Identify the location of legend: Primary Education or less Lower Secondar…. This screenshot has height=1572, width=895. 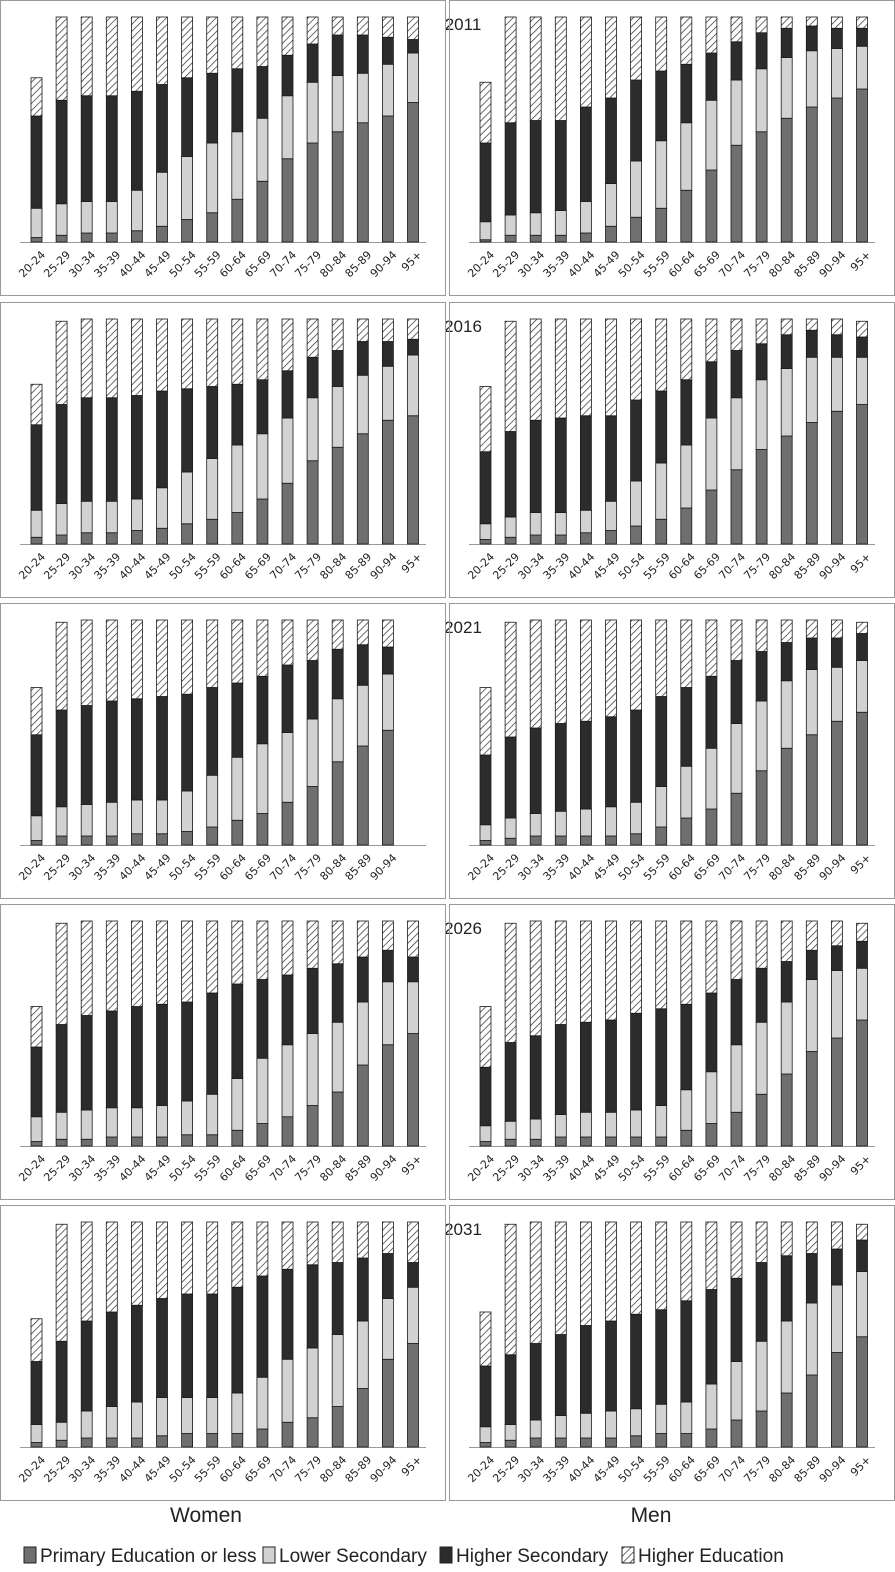
(403, 1556).